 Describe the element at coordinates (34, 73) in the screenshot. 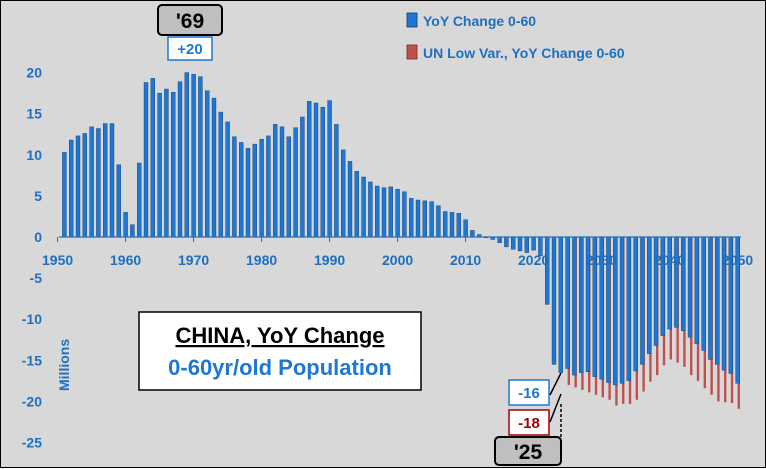

I see `y-tick-label: 20` at that location.